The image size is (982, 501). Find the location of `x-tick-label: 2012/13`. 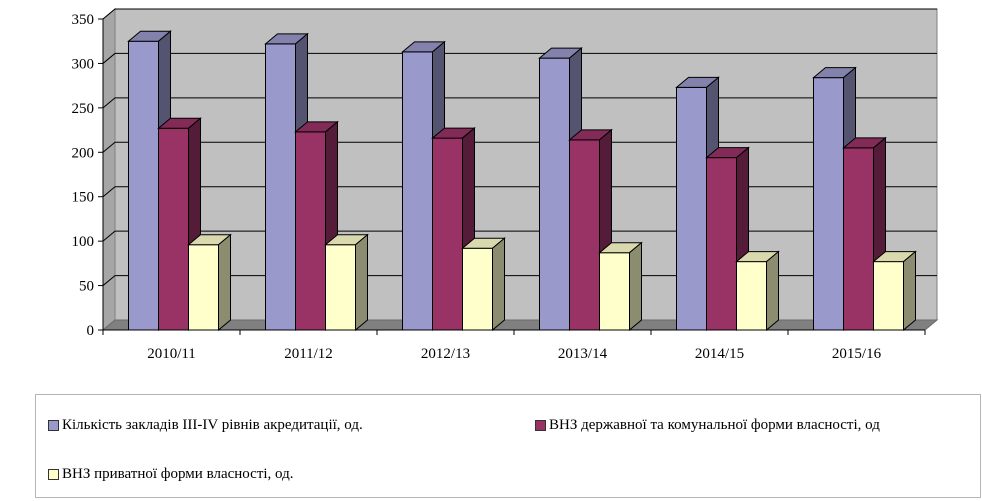

x-tick-label: 2012/13 is located at coordinates (445, 354).